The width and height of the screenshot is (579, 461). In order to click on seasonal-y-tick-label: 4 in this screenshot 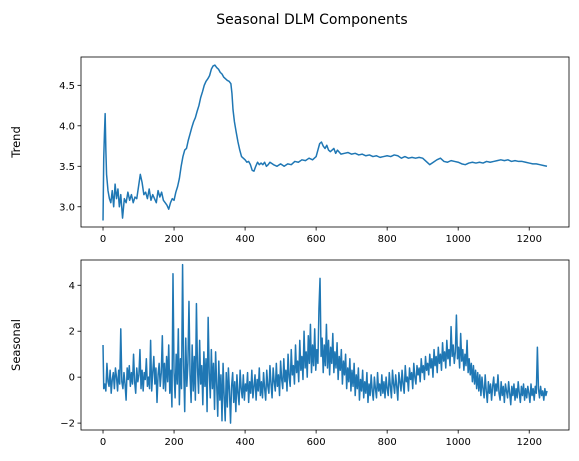, I will do `click(72, 286)`.